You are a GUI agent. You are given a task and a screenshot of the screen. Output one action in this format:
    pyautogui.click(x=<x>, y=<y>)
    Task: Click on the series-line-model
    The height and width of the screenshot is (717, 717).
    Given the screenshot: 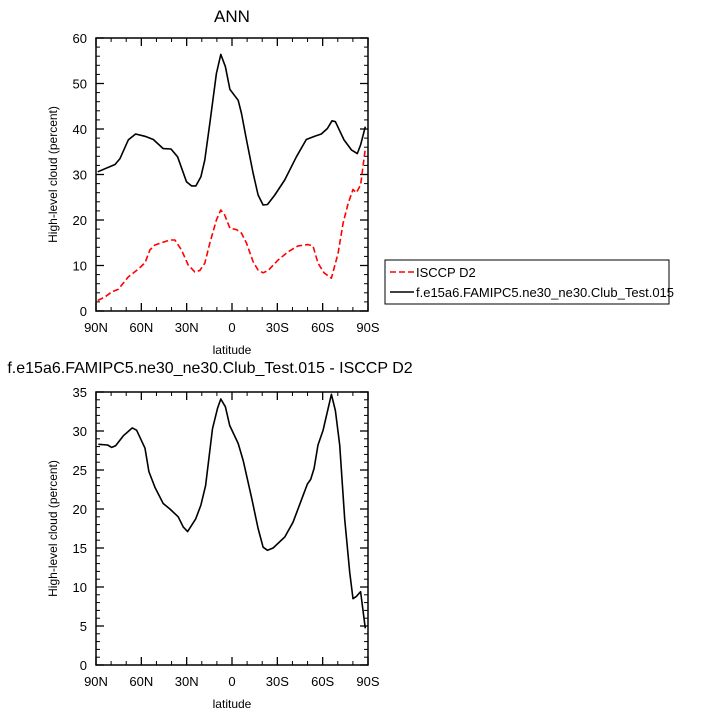 What is the action you would take?
    pyautogui.click(x=232, y=129)
    